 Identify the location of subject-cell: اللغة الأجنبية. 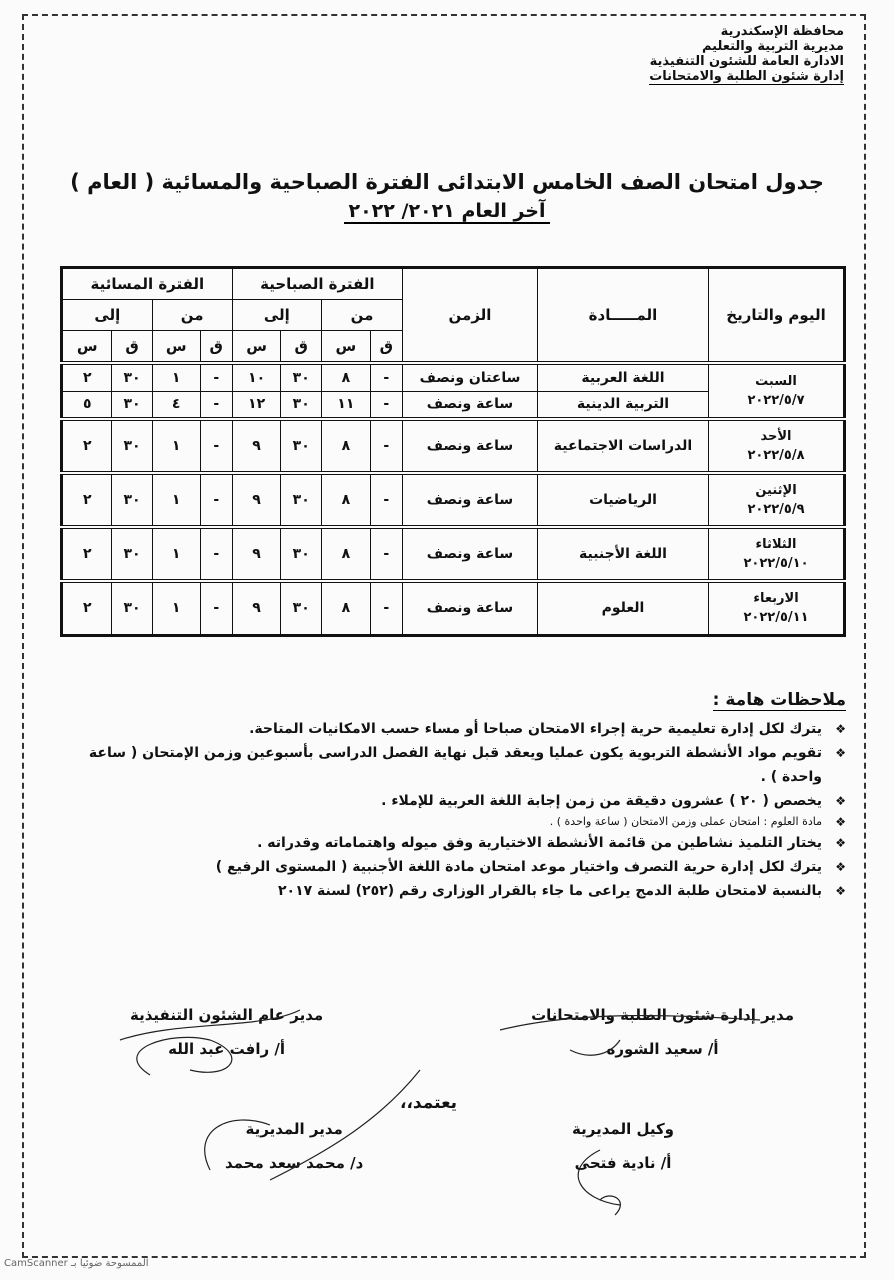
(623, 553).